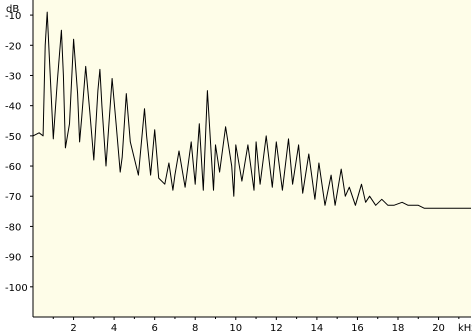  What do you see at coordinates (73, 328) in the screenshot?
I see `x-tick-label: 2` at bounding box center [73, 328].